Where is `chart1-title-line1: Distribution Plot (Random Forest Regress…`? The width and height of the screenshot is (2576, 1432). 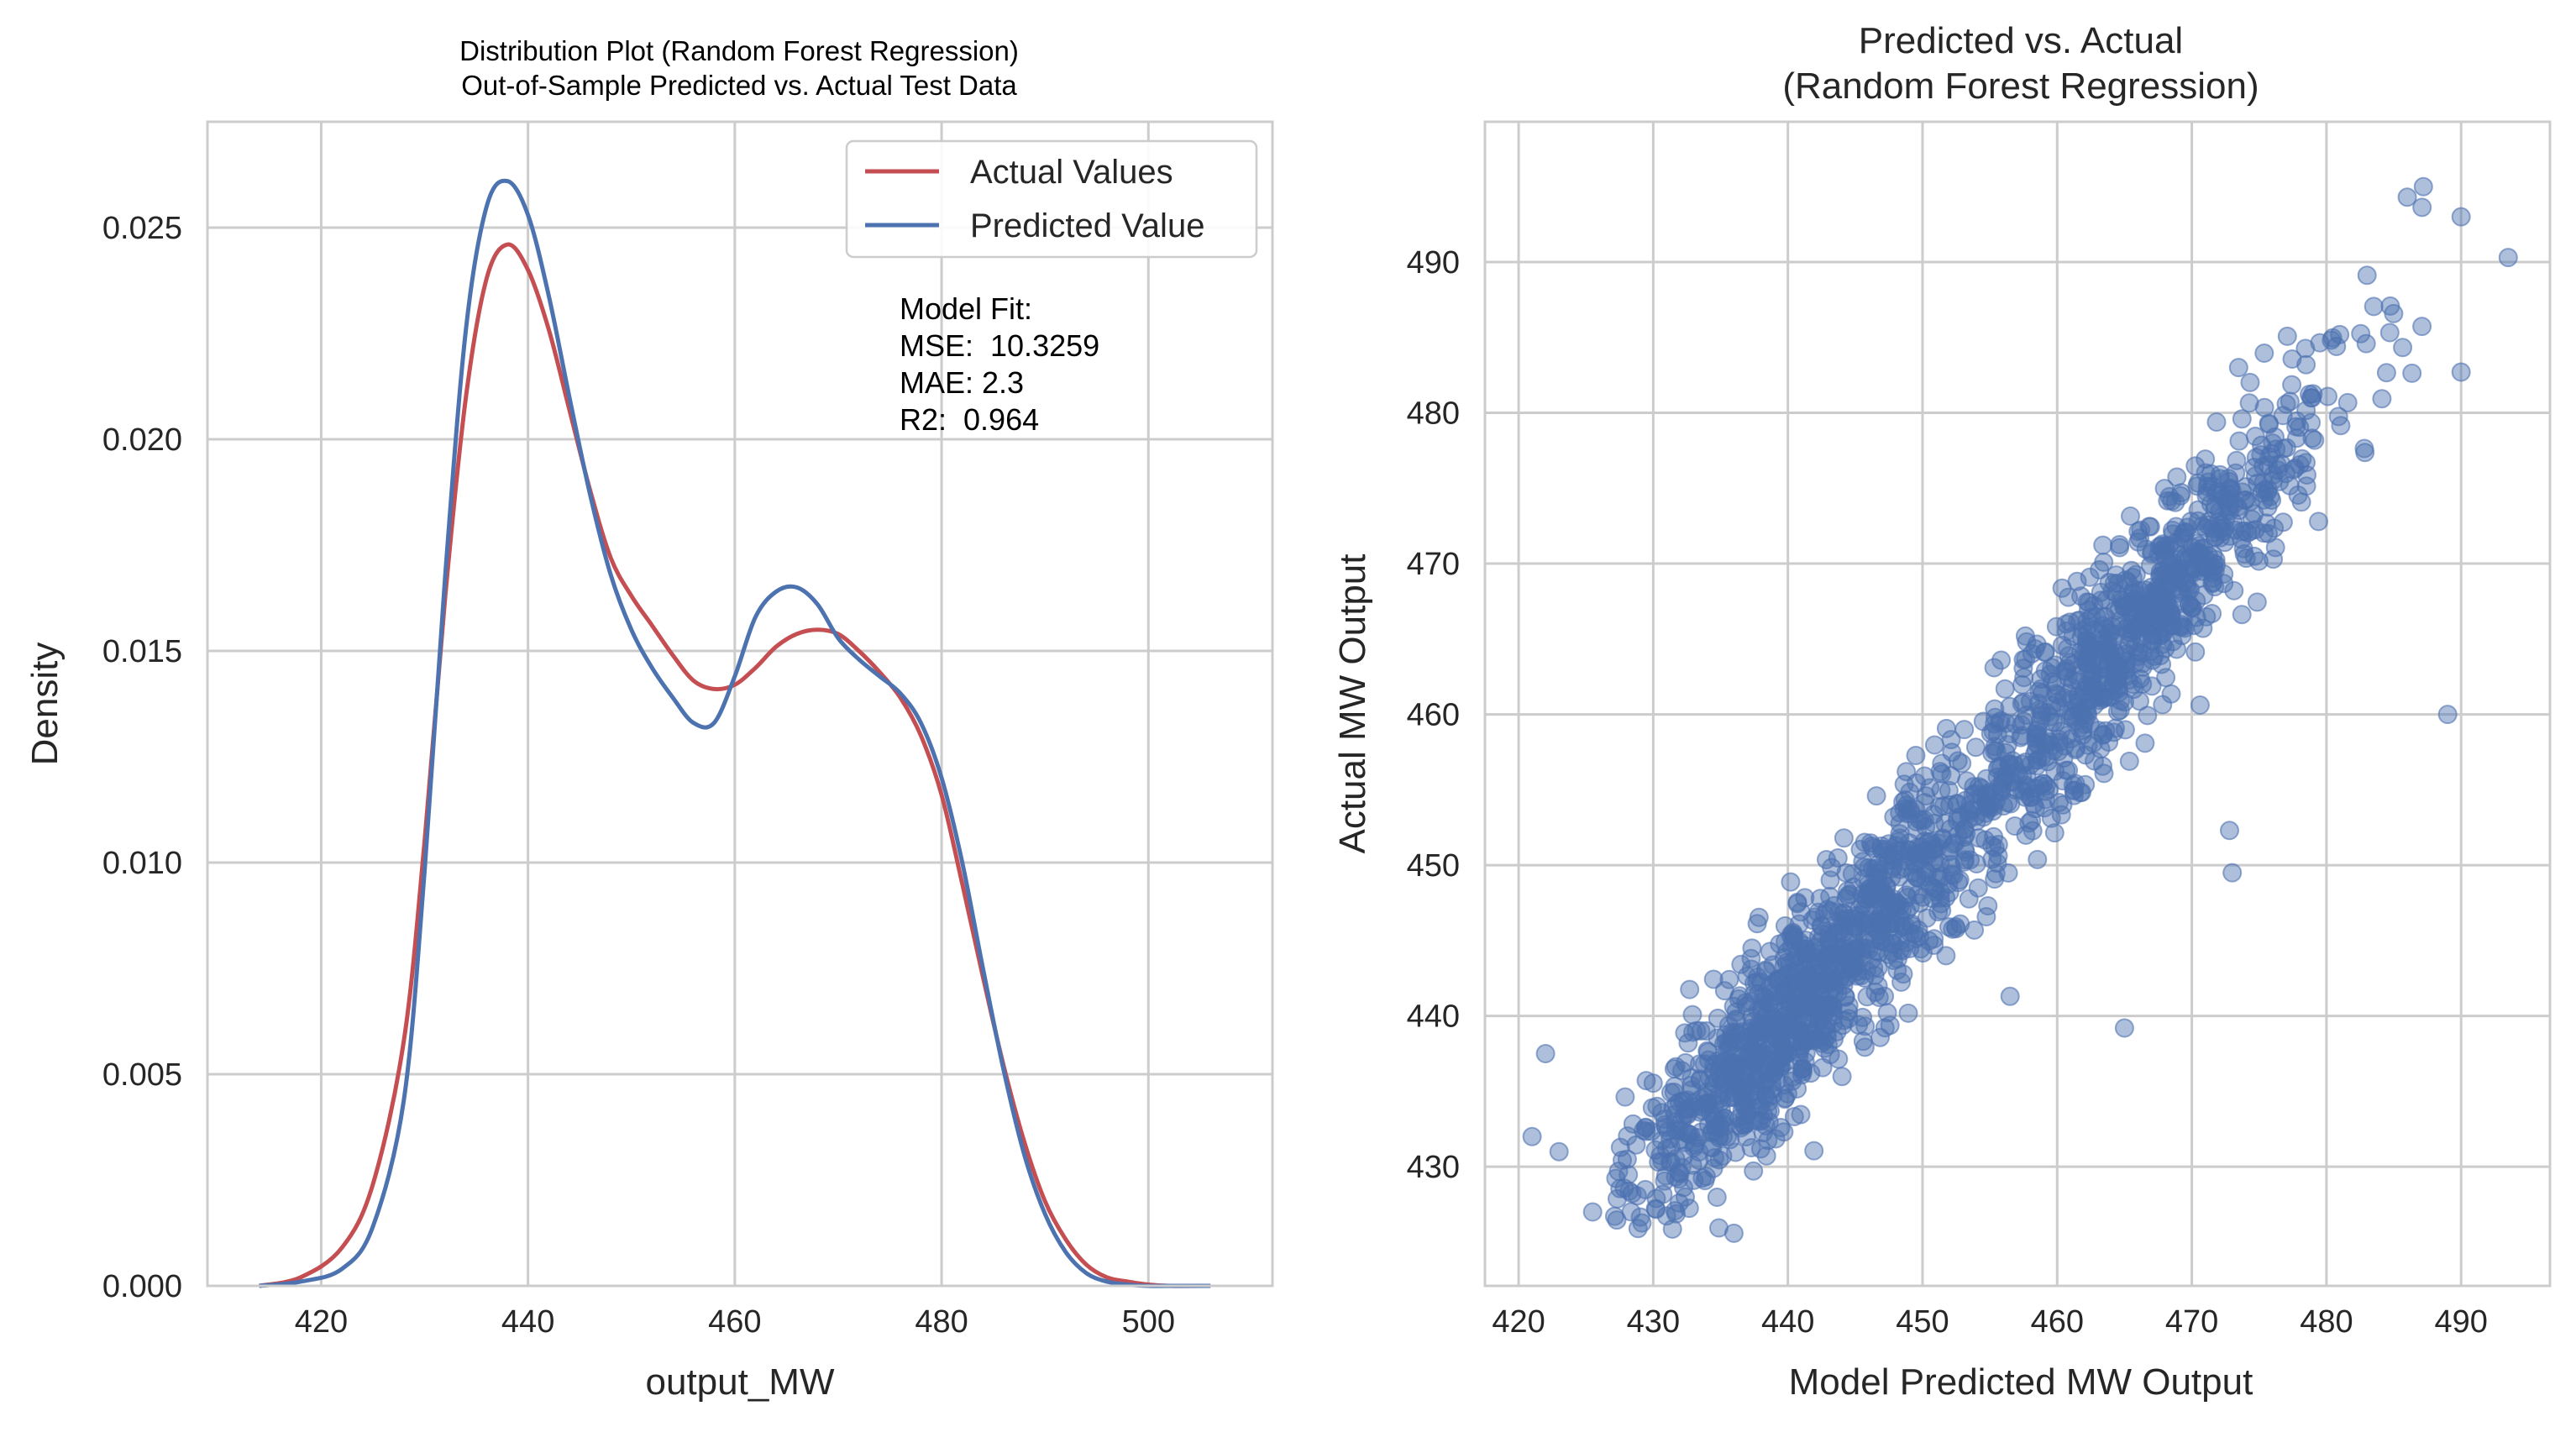
chart1-title-line1: Distribution Plot (Random Forest Regress… is located at coordinates (739, 50).